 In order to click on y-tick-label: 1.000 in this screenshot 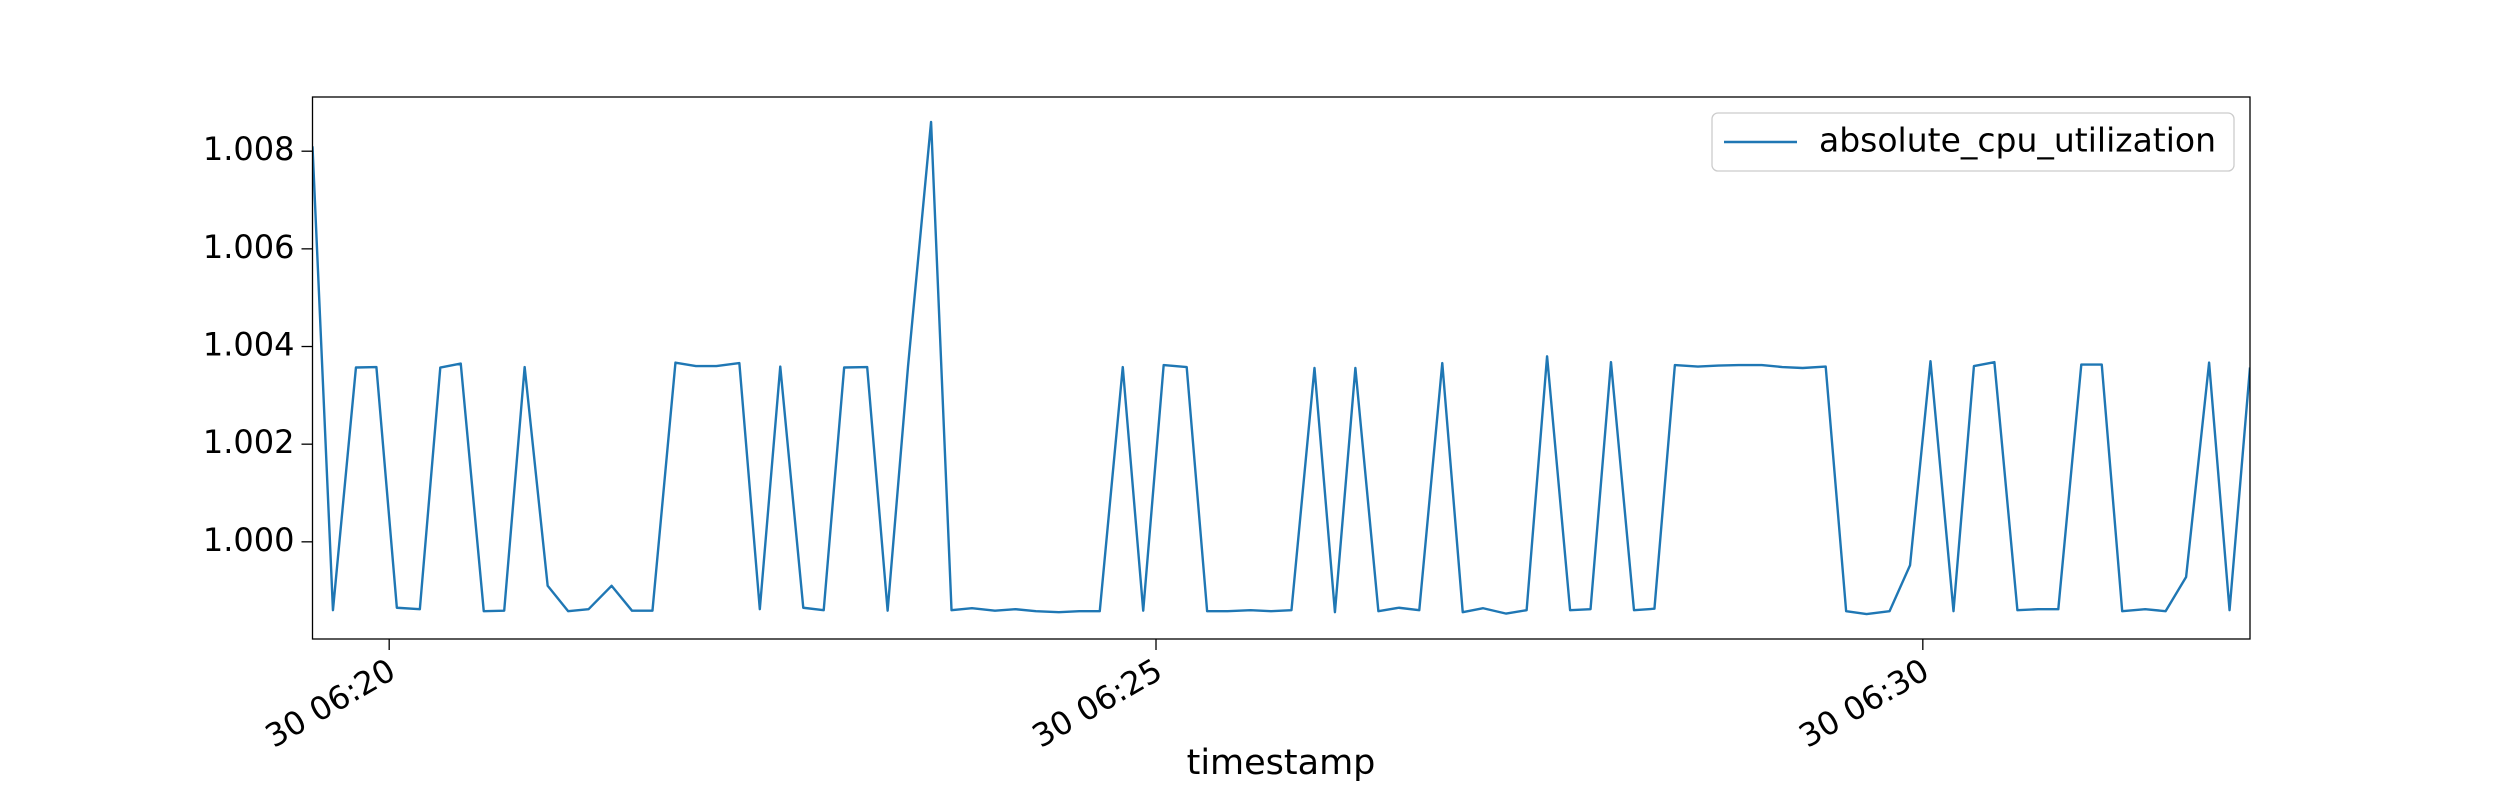, I will do `click(249, 540)`.